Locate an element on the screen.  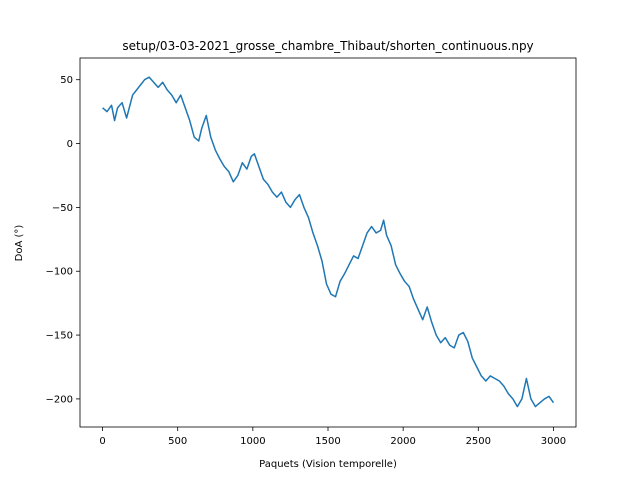
y-tick-label: −100 is located at coordinates (59, 272).